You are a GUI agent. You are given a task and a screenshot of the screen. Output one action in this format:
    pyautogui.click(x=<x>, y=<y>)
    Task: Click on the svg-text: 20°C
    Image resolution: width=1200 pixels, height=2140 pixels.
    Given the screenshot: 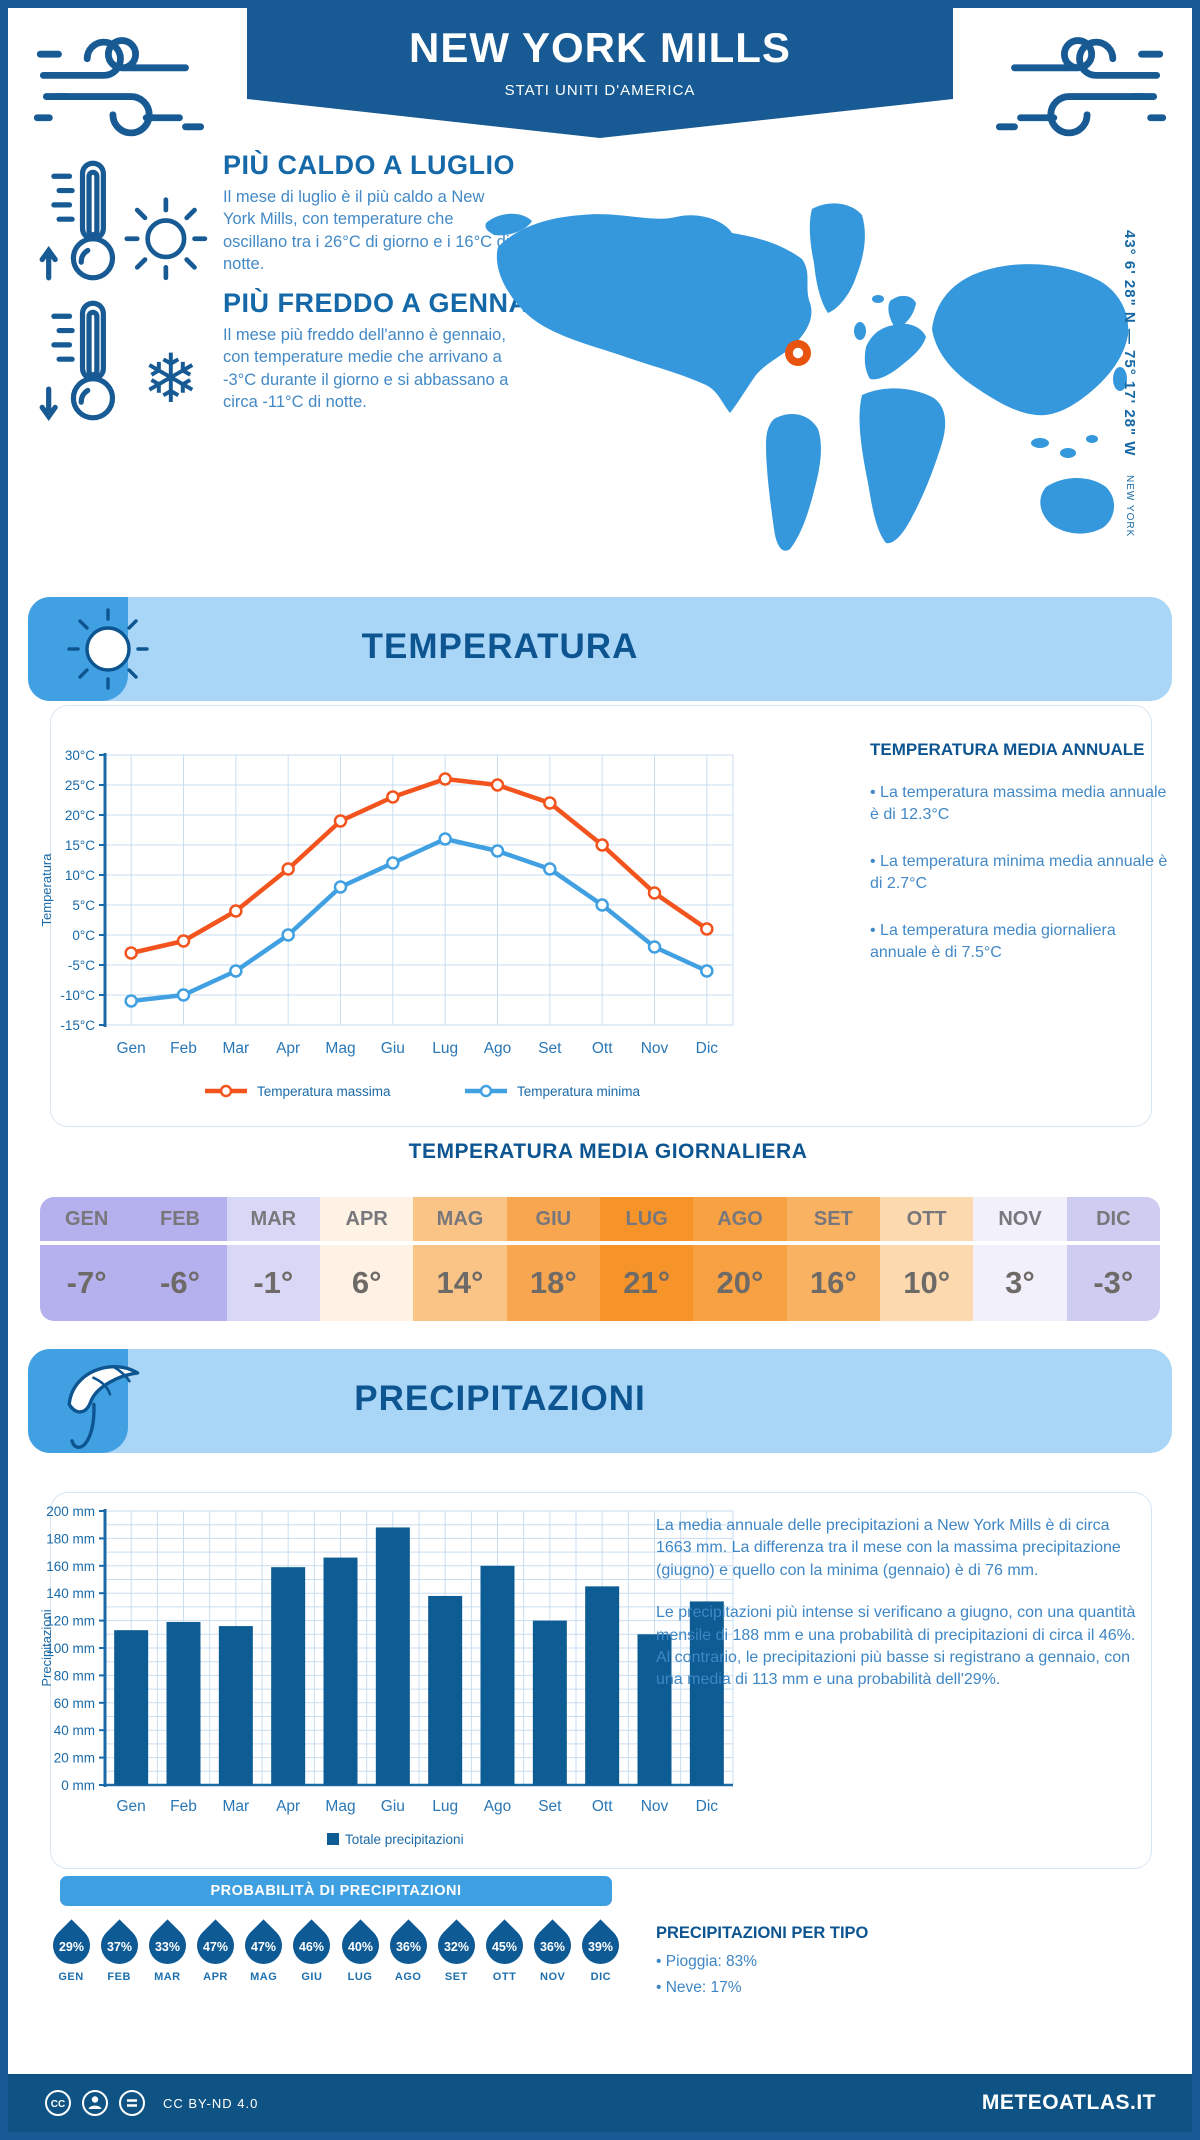 What is the action you would take?
    pyautogui.click(x=80, y=815)
    